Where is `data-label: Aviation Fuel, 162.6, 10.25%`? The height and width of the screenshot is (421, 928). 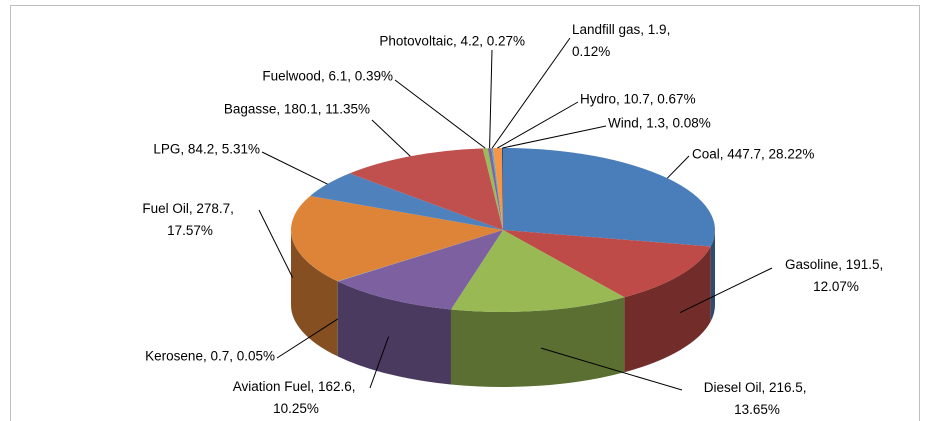
data-label: Aviation Fuel, 162.6, 10.25% is located at coordinates (296, 397).